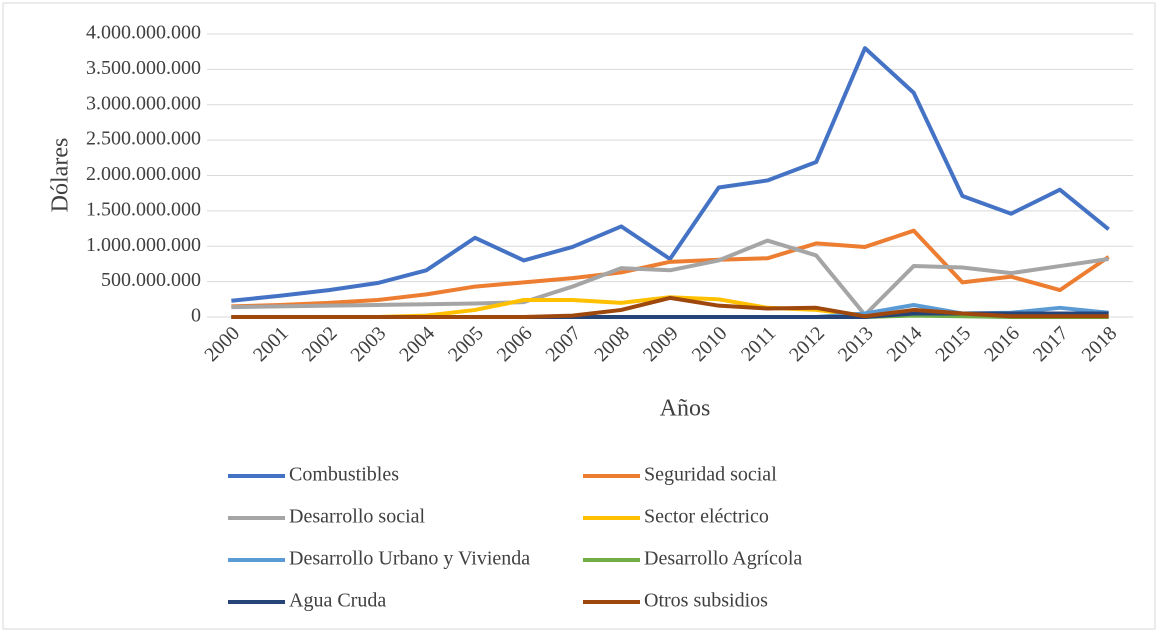  What do you see at coordinates (466, 344) in the screenshot?
I see `x-tick-label: 2005` at bounding box center [466, 344].